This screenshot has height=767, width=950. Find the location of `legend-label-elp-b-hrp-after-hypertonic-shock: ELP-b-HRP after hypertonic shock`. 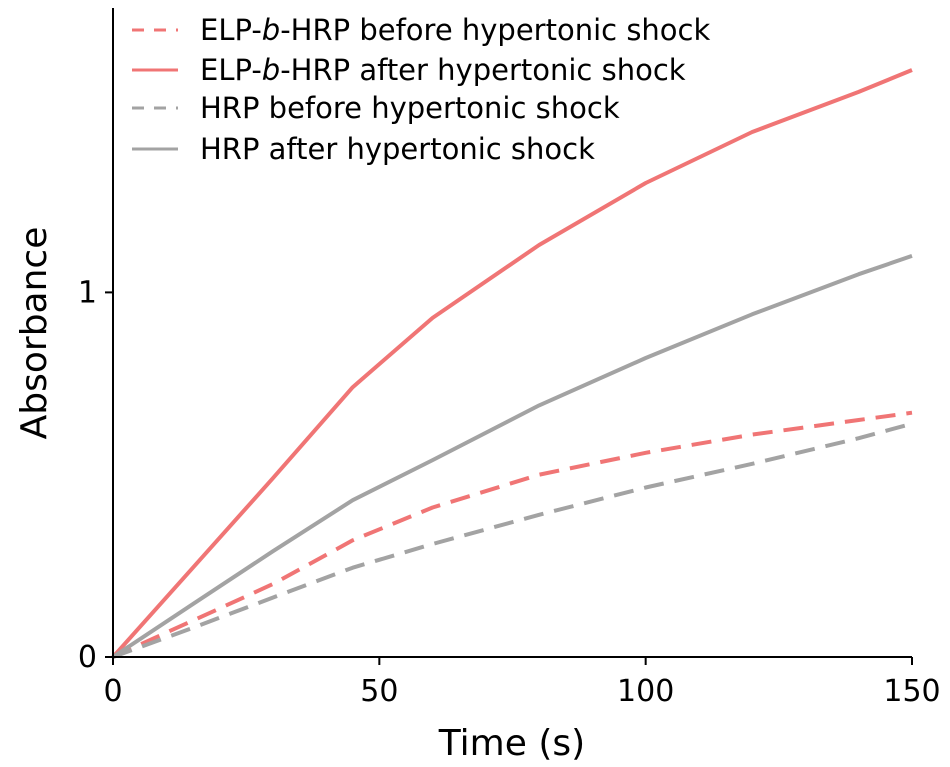

legend-label-elp-b-hrp-after-hypertonic-shock: ELP-b-HRP after hypertonic shock is located at coordinates (443, 70).